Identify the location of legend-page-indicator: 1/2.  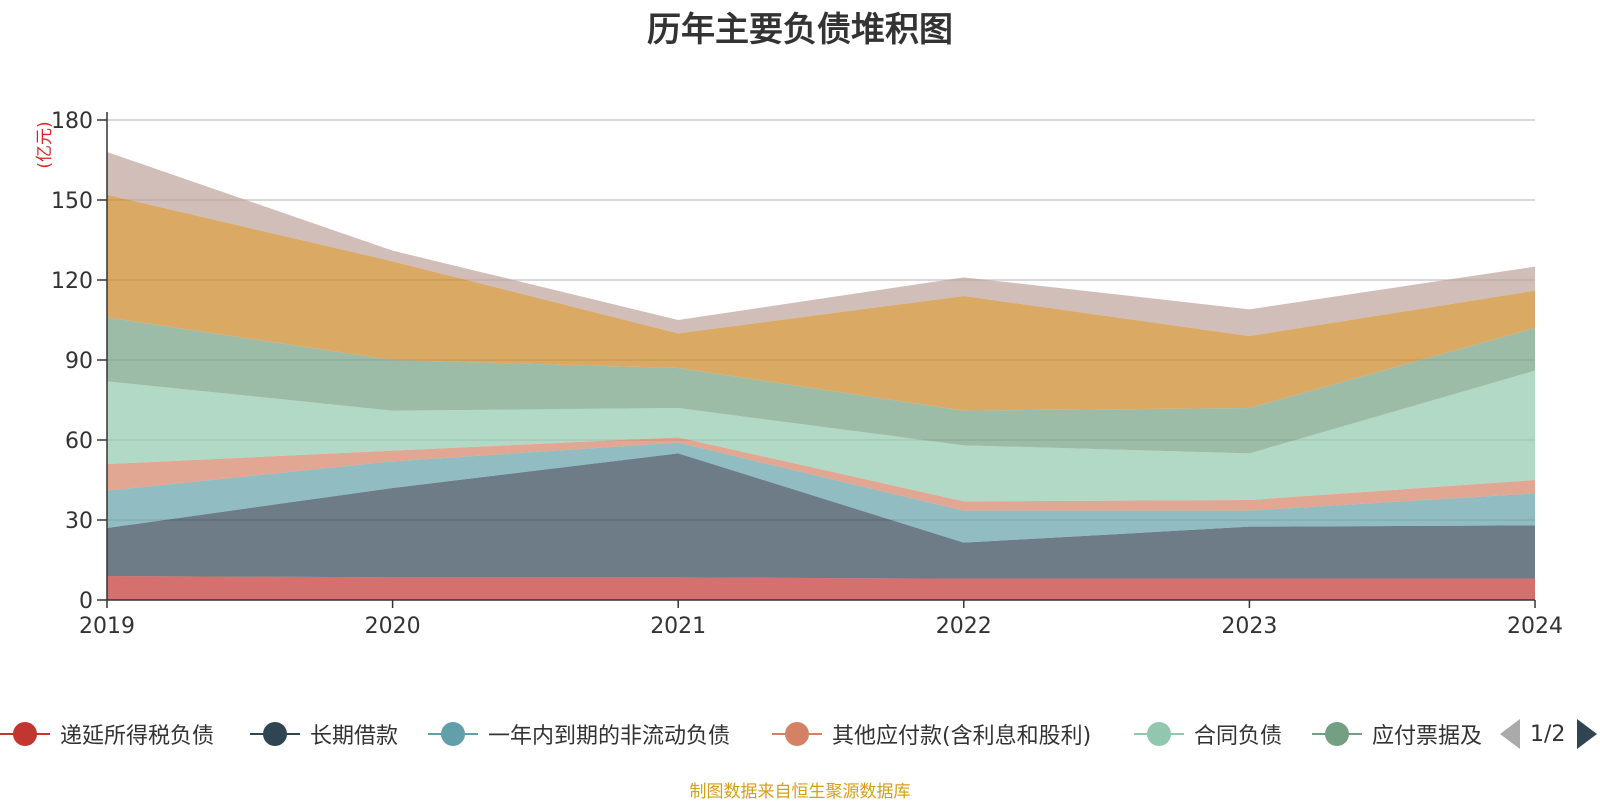
(1548, 734).